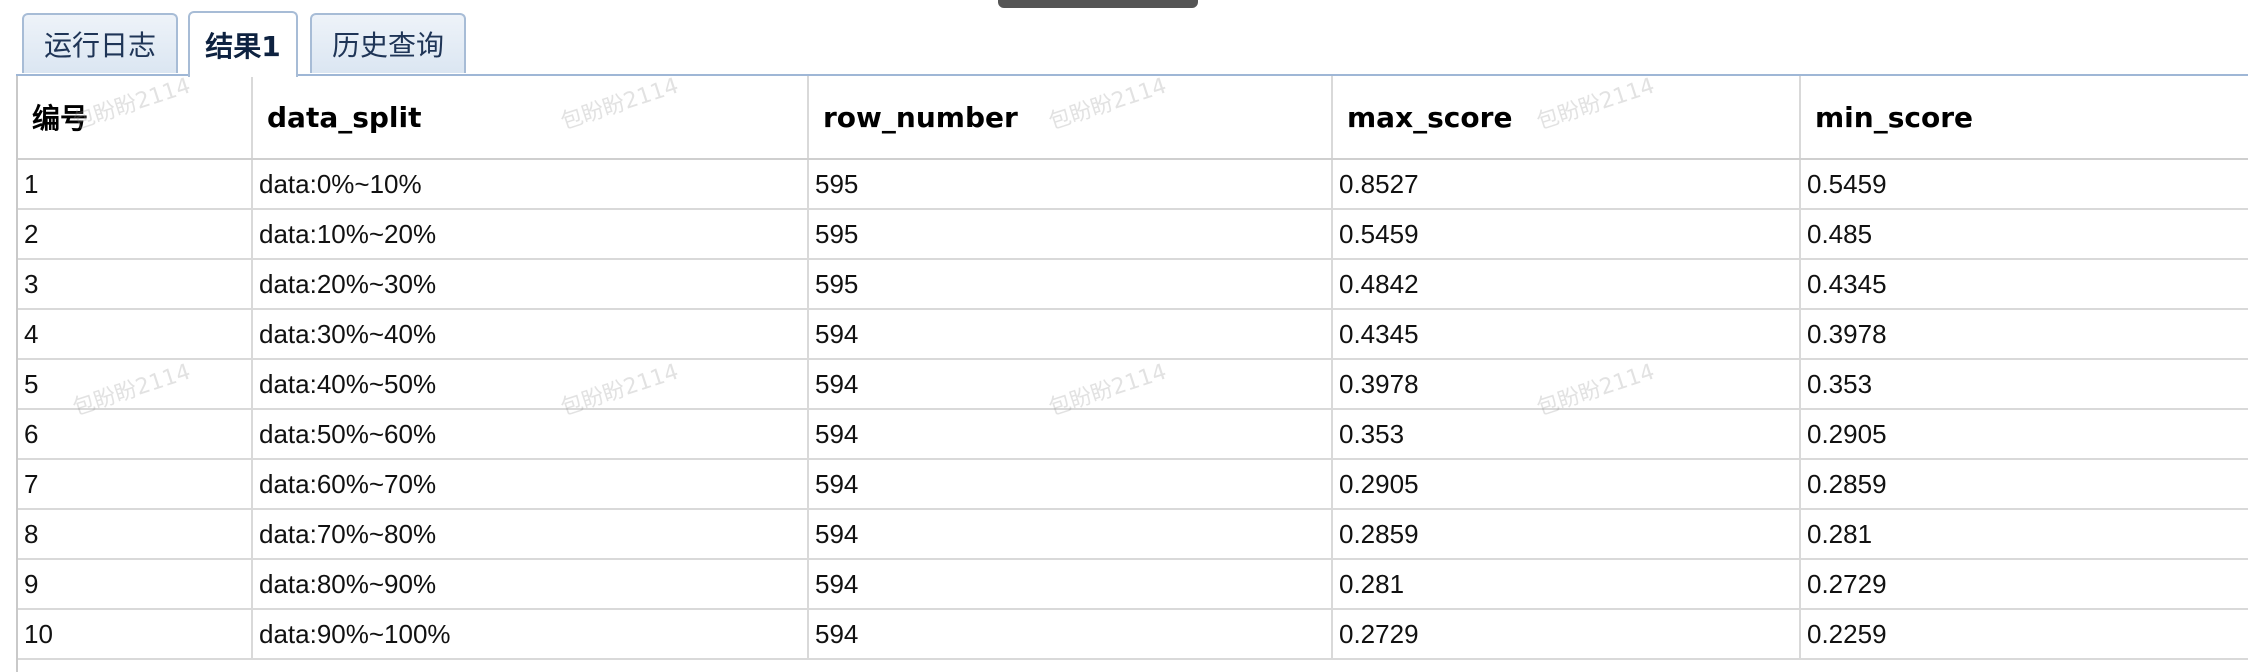 The width and height of the screenshot is (2248, 672). What do you see at coordinates (135, 634) in the screenshot?
I see `cell-id: 10` at bounding box center [135, 634].